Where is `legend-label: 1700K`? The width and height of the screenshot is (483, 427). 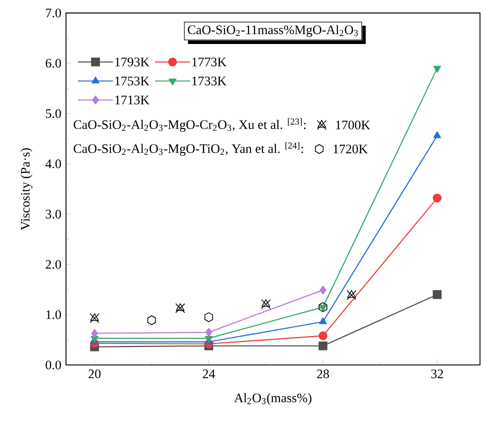 legend-label: 1700K is located at coordinates (353, 125).